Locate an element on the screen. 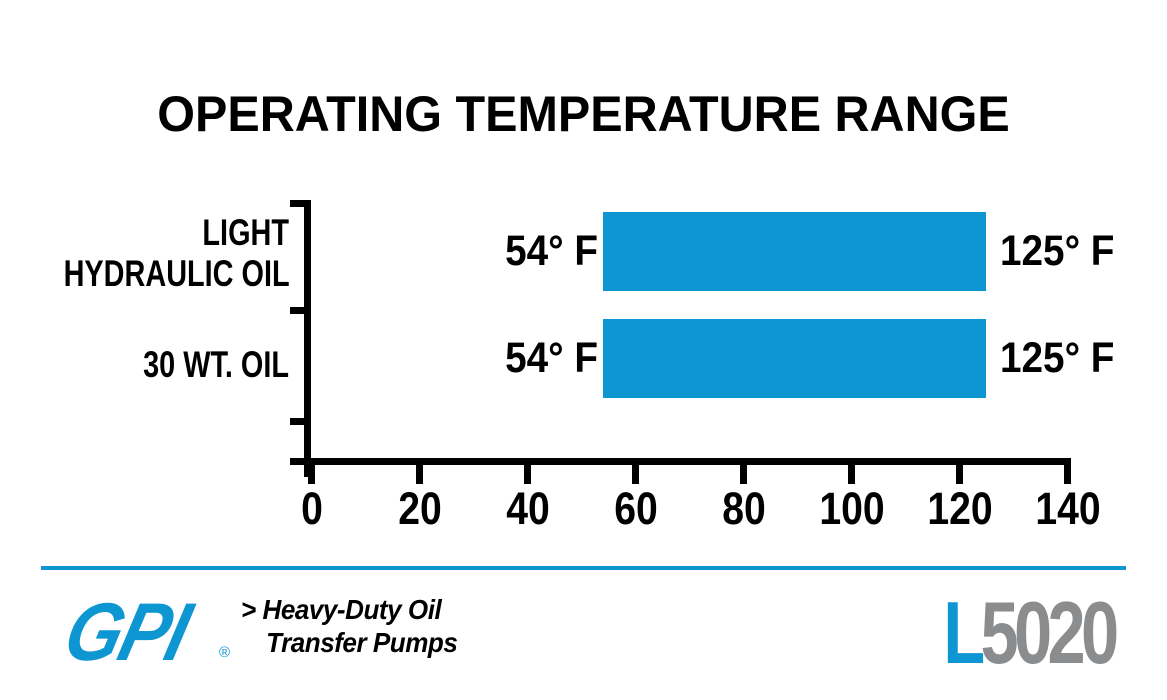  model-digits: 5020 is located at coordinates (1050, 632).